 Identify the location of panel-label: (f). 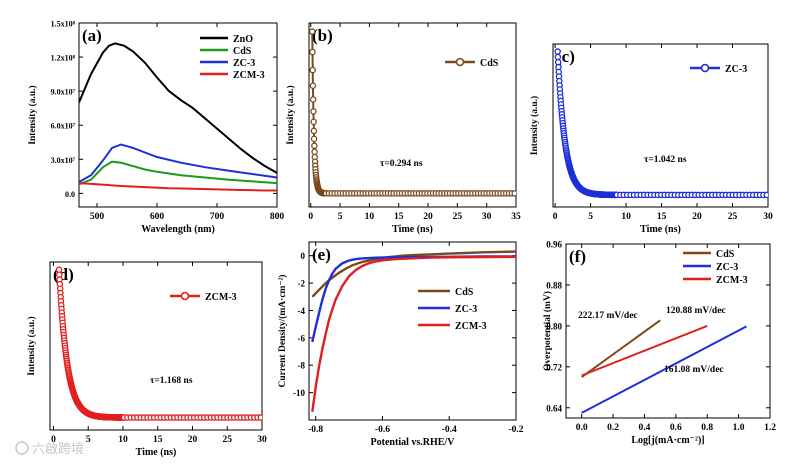
(577, 256).